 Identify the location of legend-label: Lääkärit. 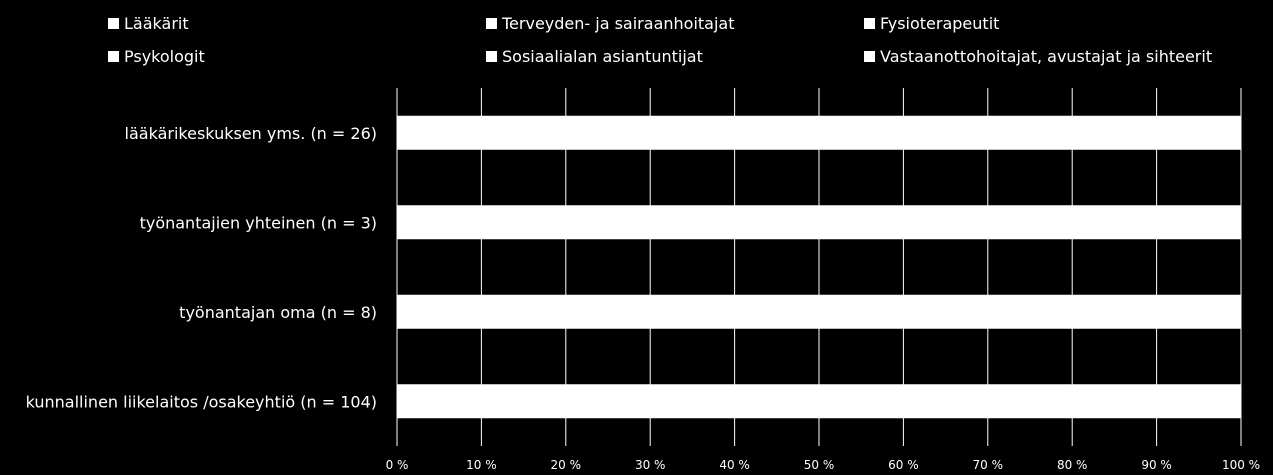
(156, 23).